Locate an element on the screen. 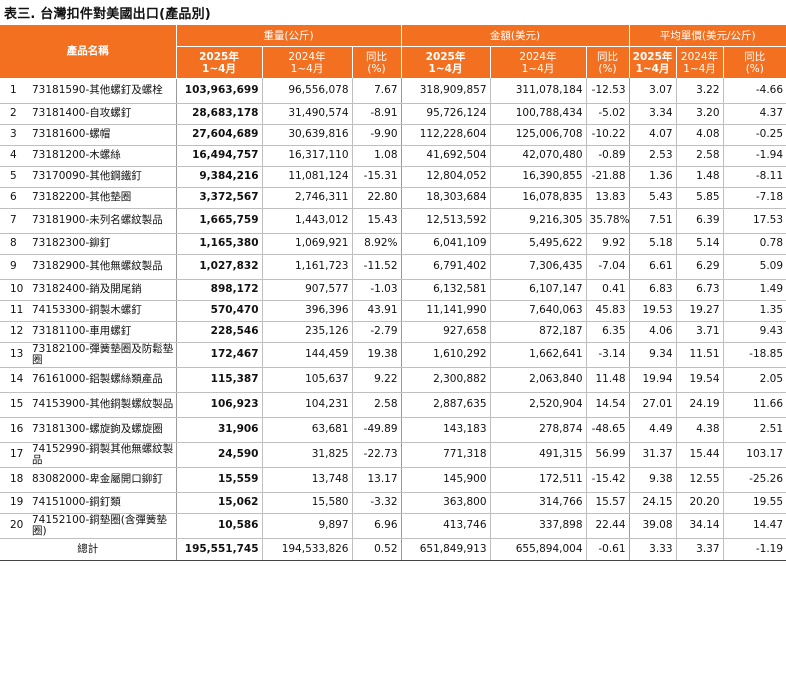 The height and width of the screenshot is (680, 786). weight-yoy-cell: 19.38 is located at coordinates (376, 355).